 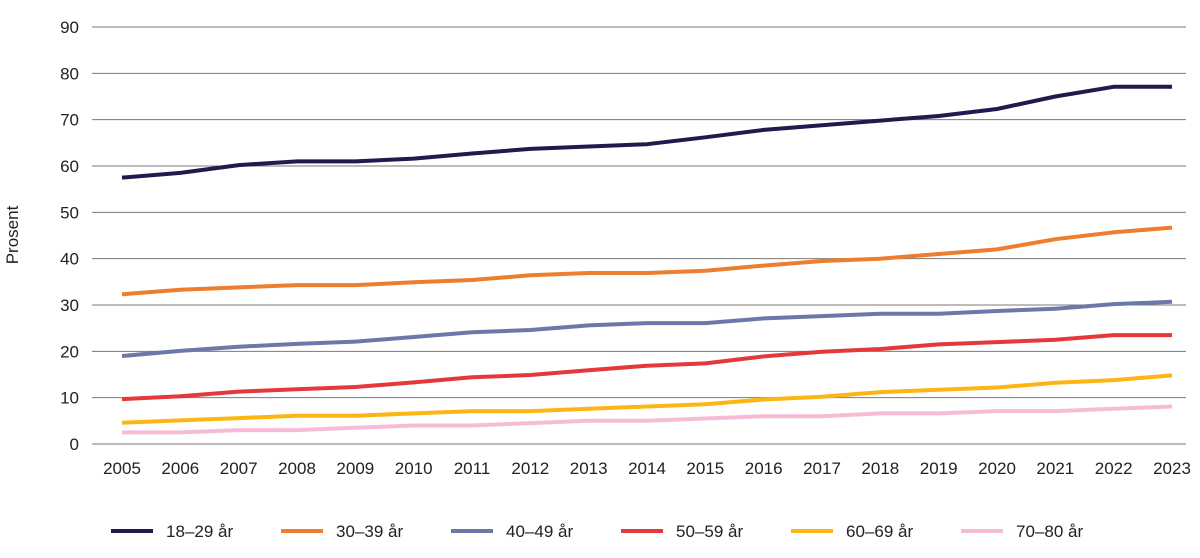 I want to click on x-tick-label: 2006, so click(x=180, y=468).